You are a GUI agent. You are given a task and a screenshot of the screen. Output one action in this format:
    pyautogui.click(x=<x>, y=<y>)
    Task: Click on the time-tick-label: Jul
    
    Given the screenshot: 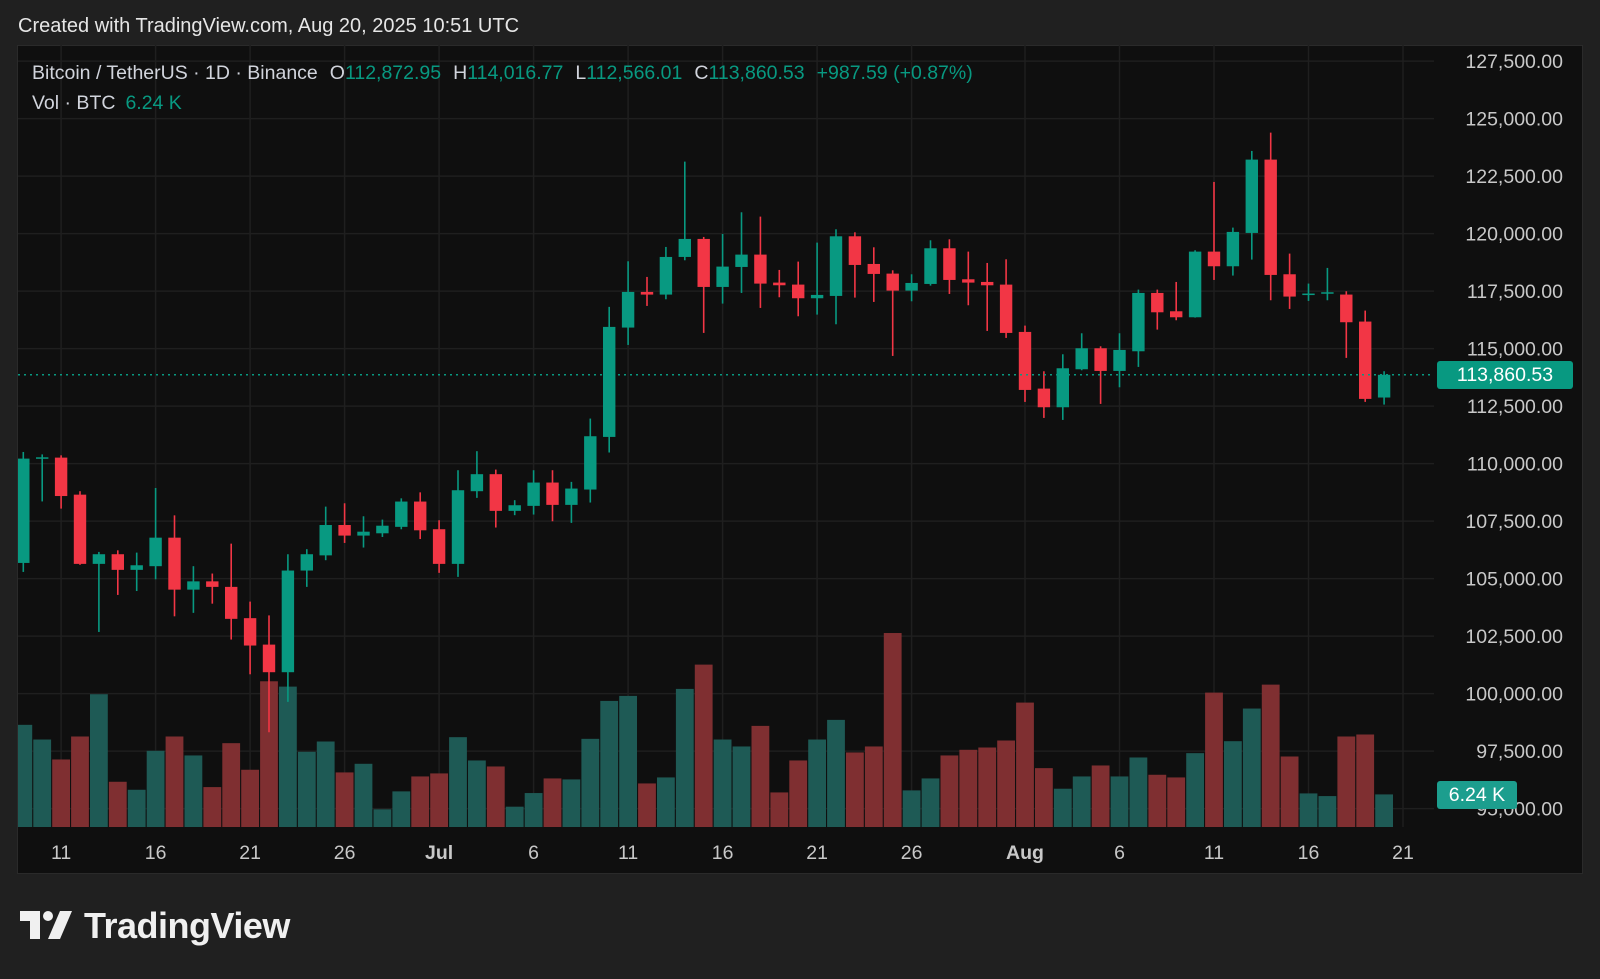 What is the action you would take?
    pyautogui.click(x=439, y=853)
    